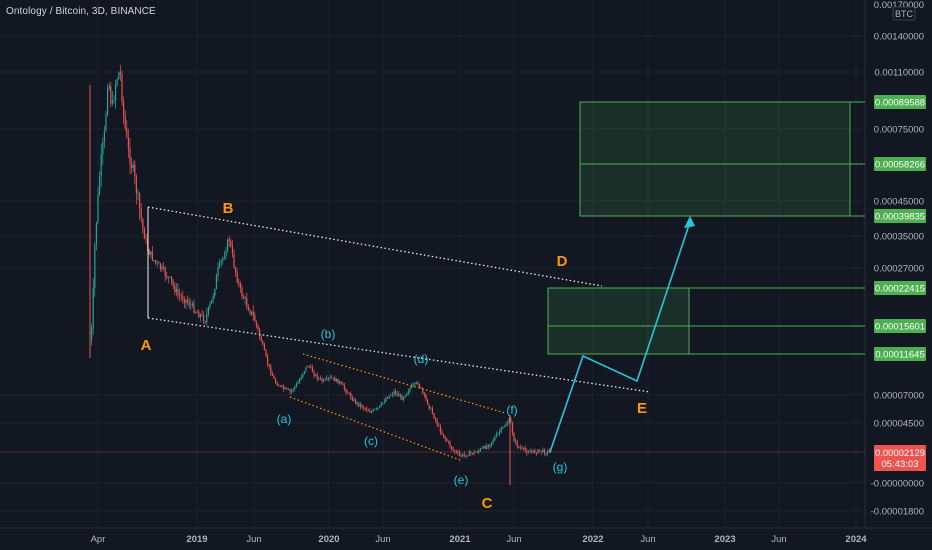 The width and height of the screenshot is (932, 550). Describe the element at coordinates (897, 484) in the screenshot. I see `y-tick-label: -0.00000000` at that location.